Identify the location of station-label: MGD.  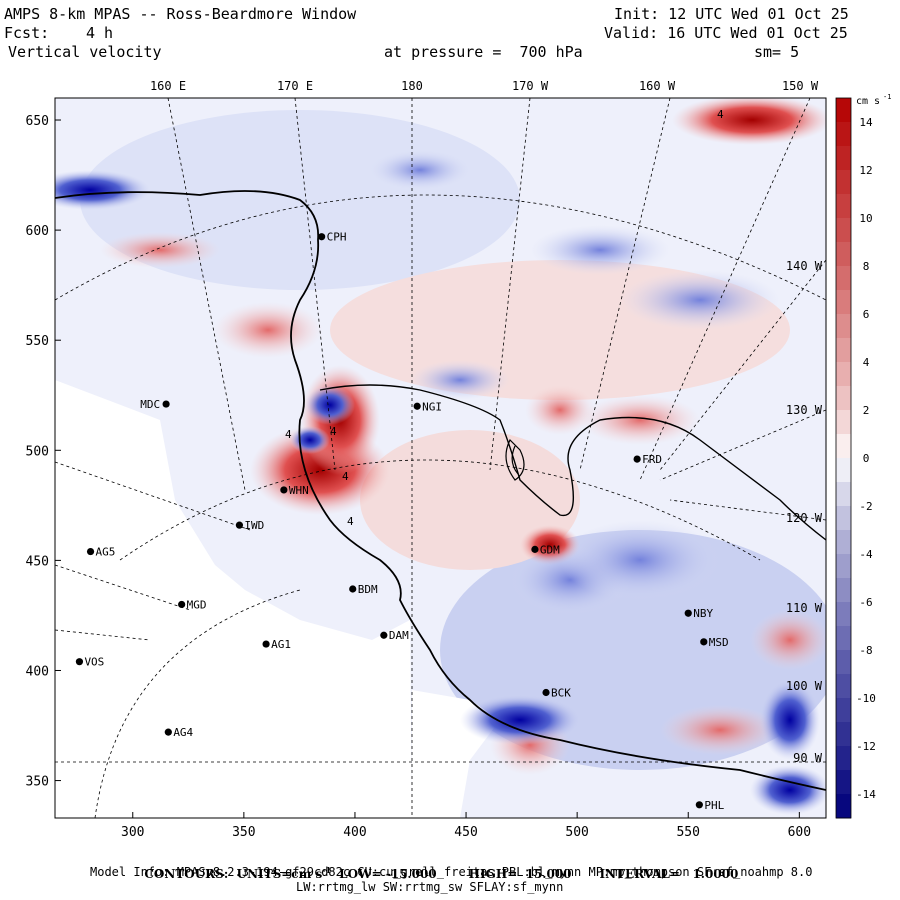
(197, 604).